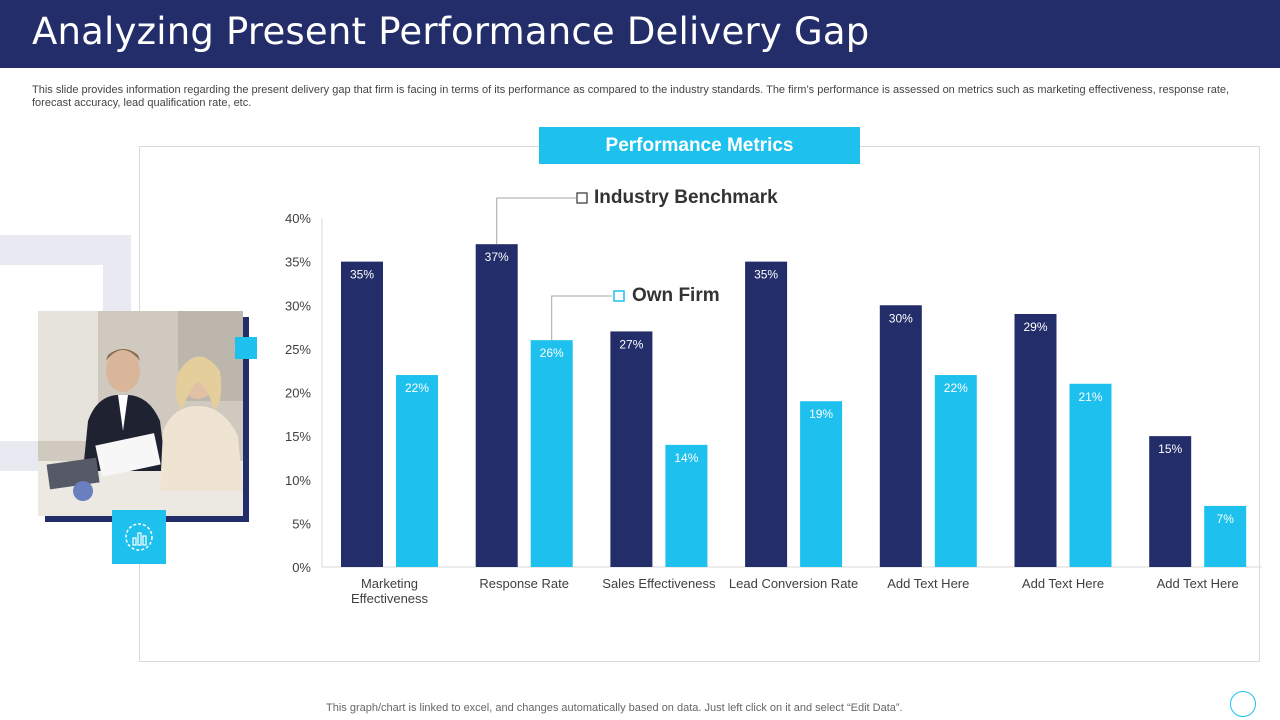 The image size is (1280, 720). Describe the element at coordinates (1170, 449) in the screenshot. I see `data-label-industry-benchmark: 15%` at that location.